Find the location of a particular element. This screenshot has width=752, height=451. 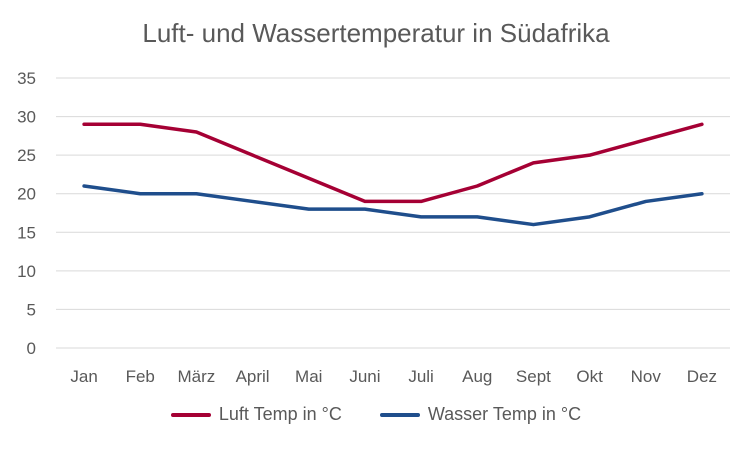

x-tick-label: Mai is located at coordinates (308, 376).